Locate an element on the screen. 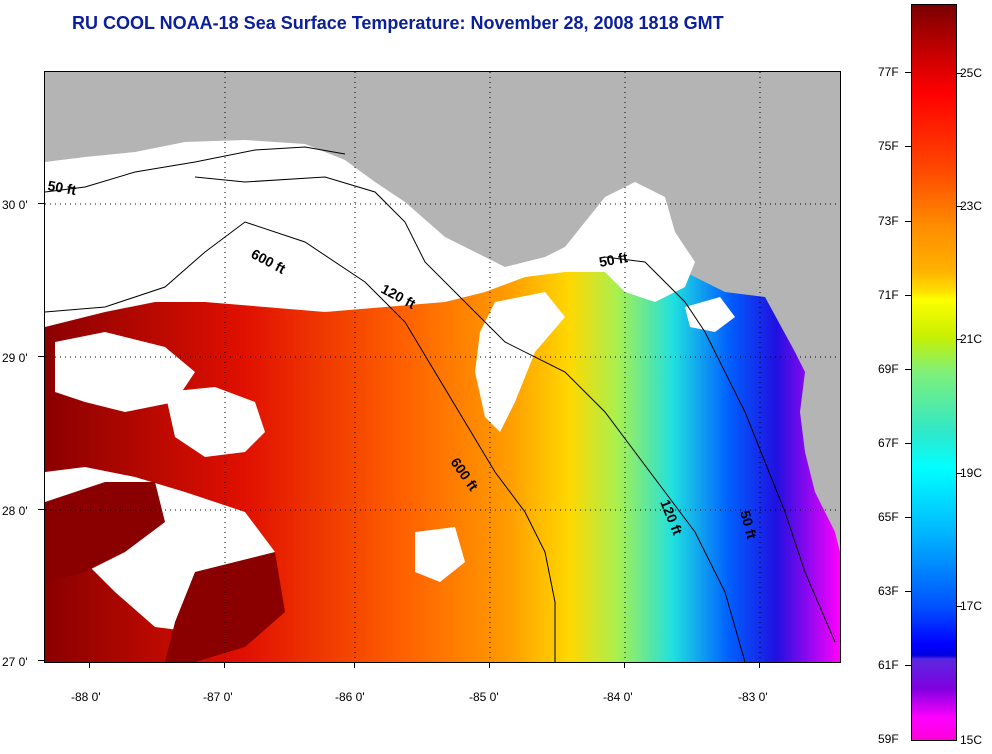 The image size is (992, 754). latitude-label-28: 28 0' is located at coordinates (15, 511).